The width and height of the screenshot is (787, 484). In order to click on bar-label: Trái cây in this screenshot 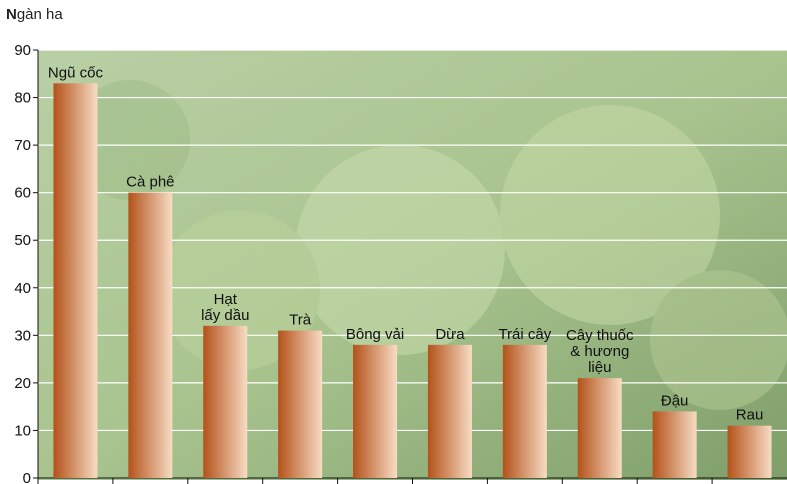, I will do `click(524, 334)`.